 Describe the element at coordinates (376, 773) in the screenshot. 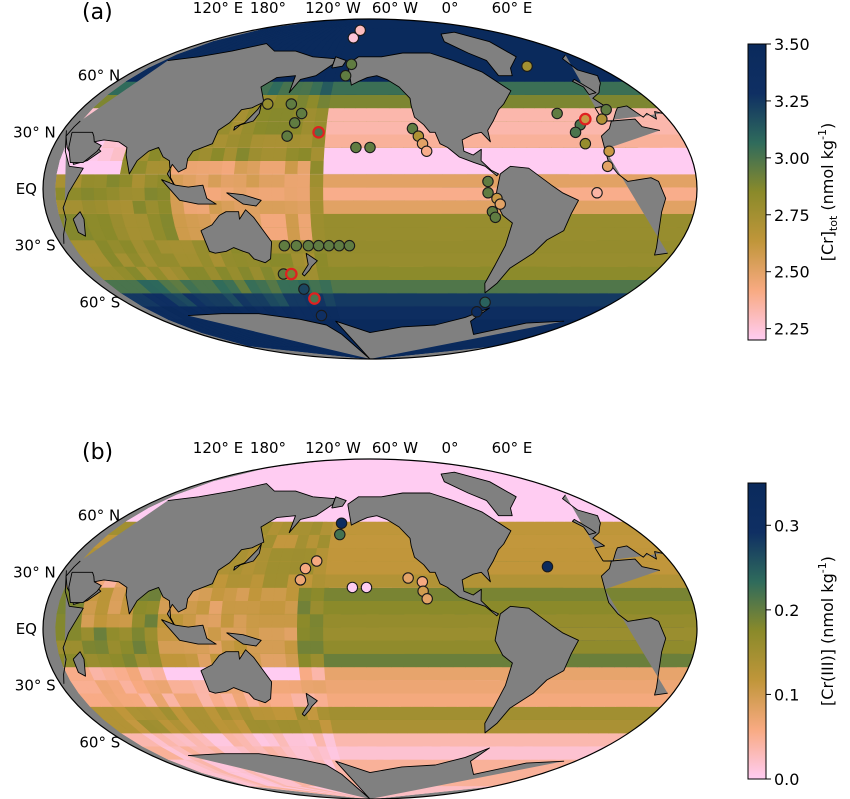

I see `coastline-antarctica` at that location.